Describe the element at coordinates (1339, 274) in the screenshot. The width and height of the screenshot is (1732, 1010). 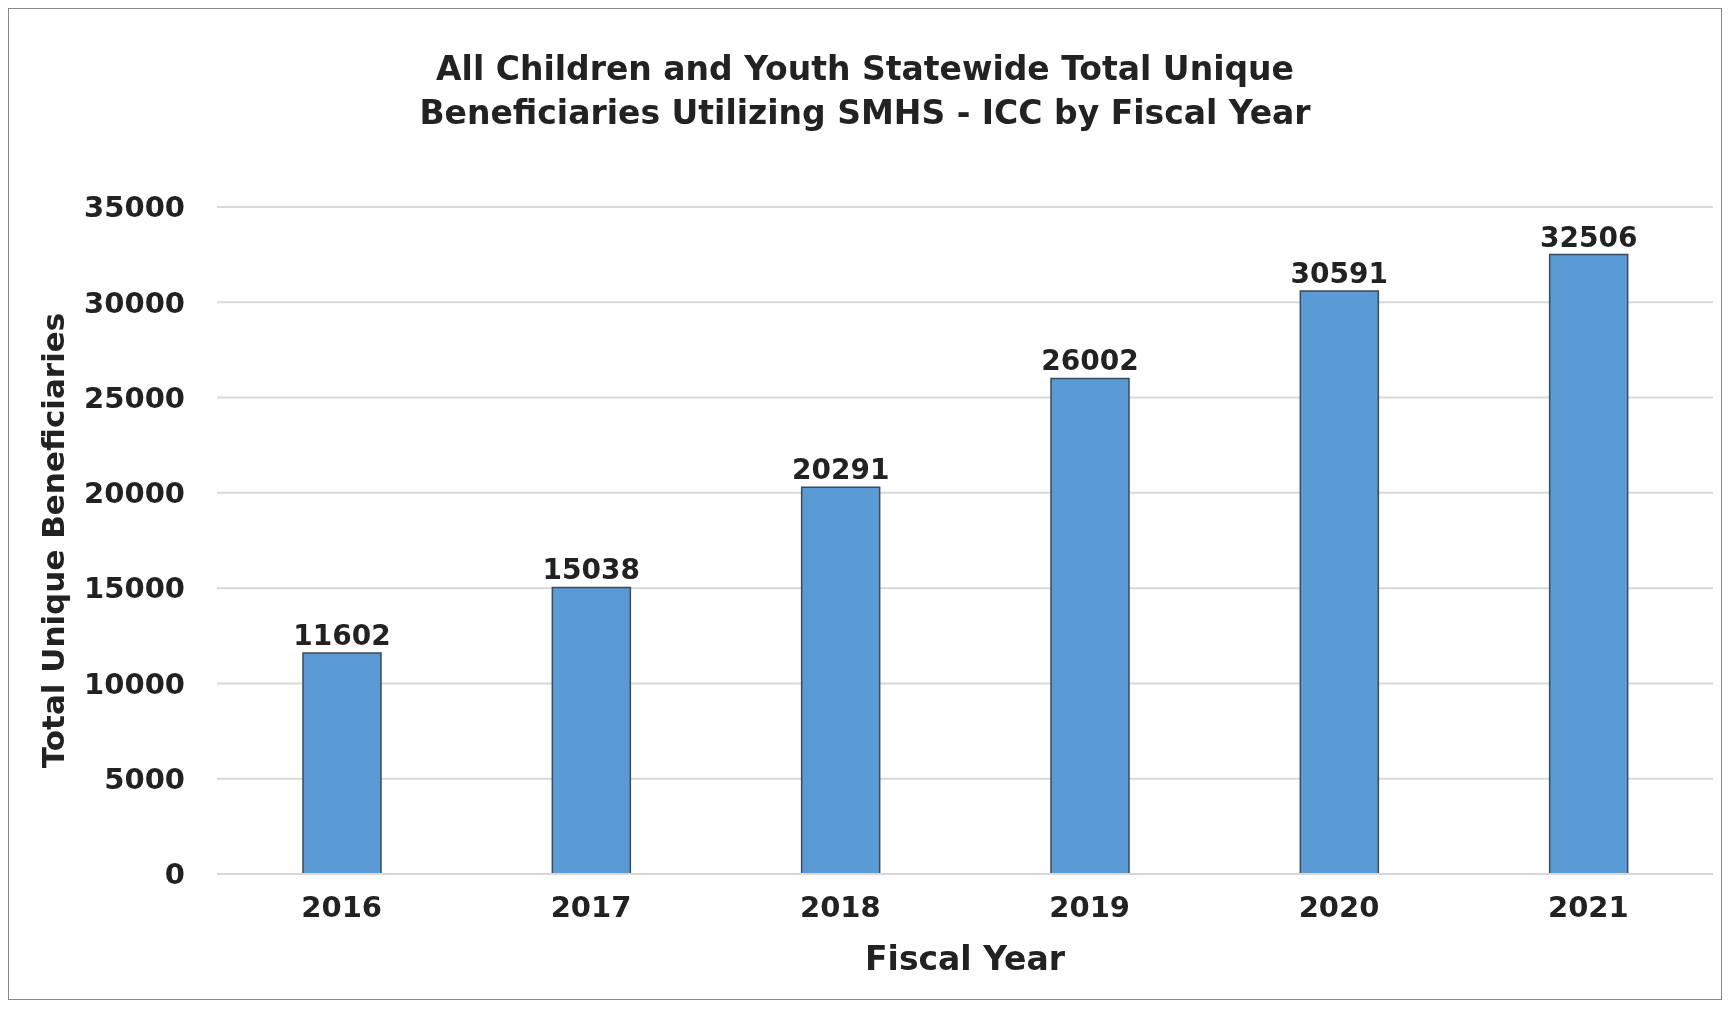
I see `data-label: 30591` at that location.